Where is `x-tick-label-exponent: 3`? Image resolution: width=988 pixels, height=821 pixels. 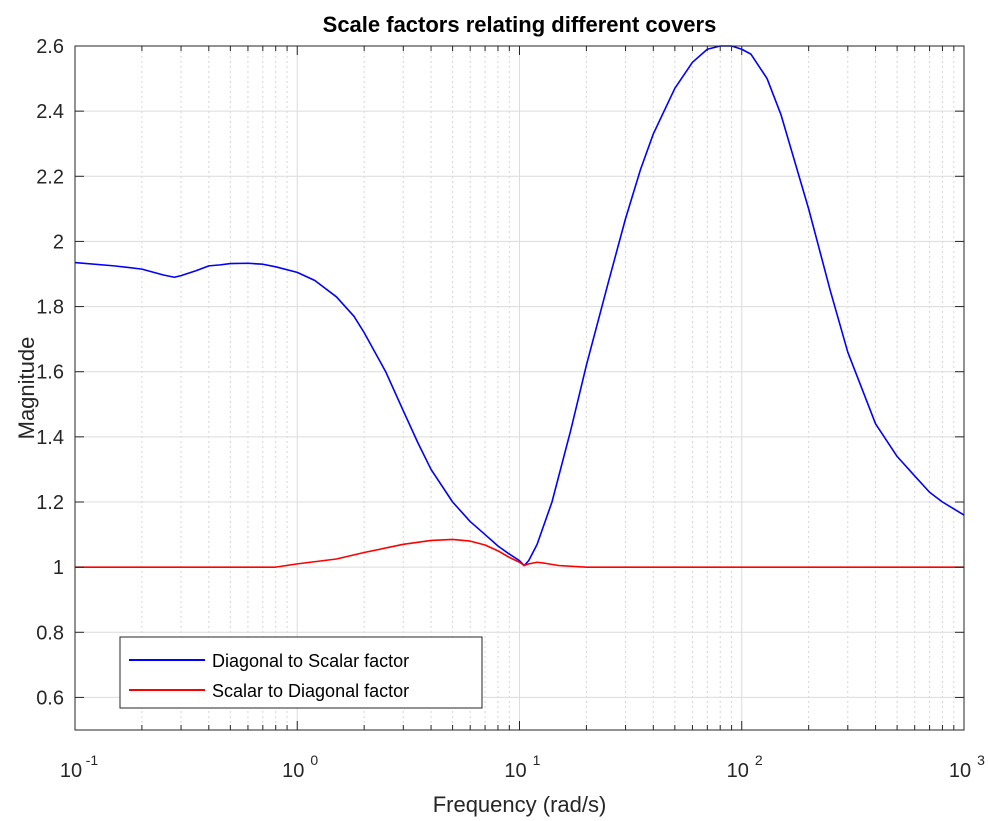 x-tick-label-exponent: 3 is located at coordinates (981, 760).